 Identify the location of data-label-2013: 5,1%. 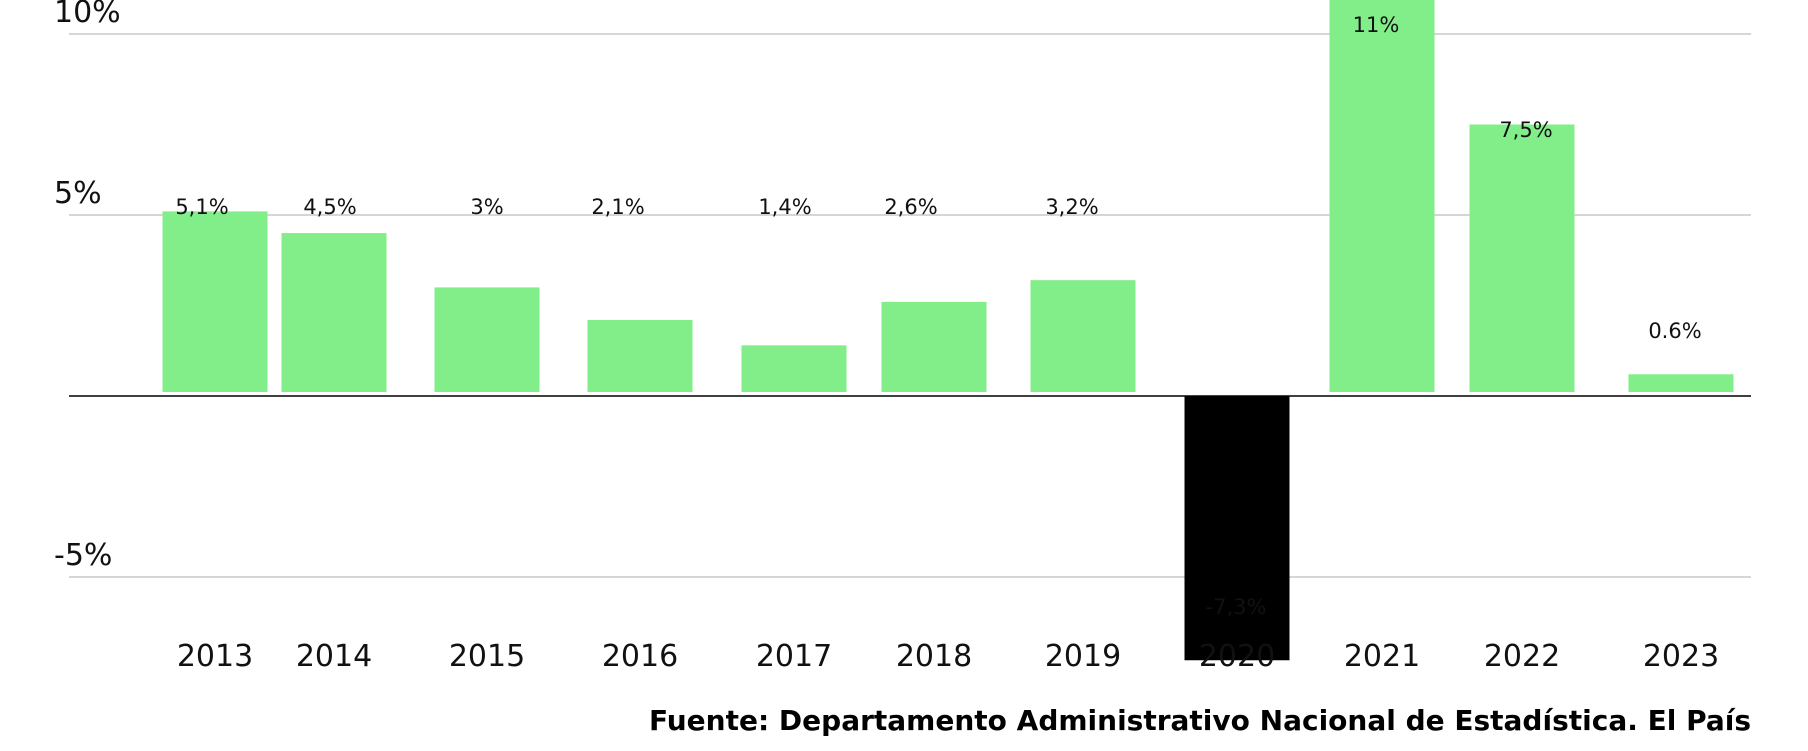
(201, 207).